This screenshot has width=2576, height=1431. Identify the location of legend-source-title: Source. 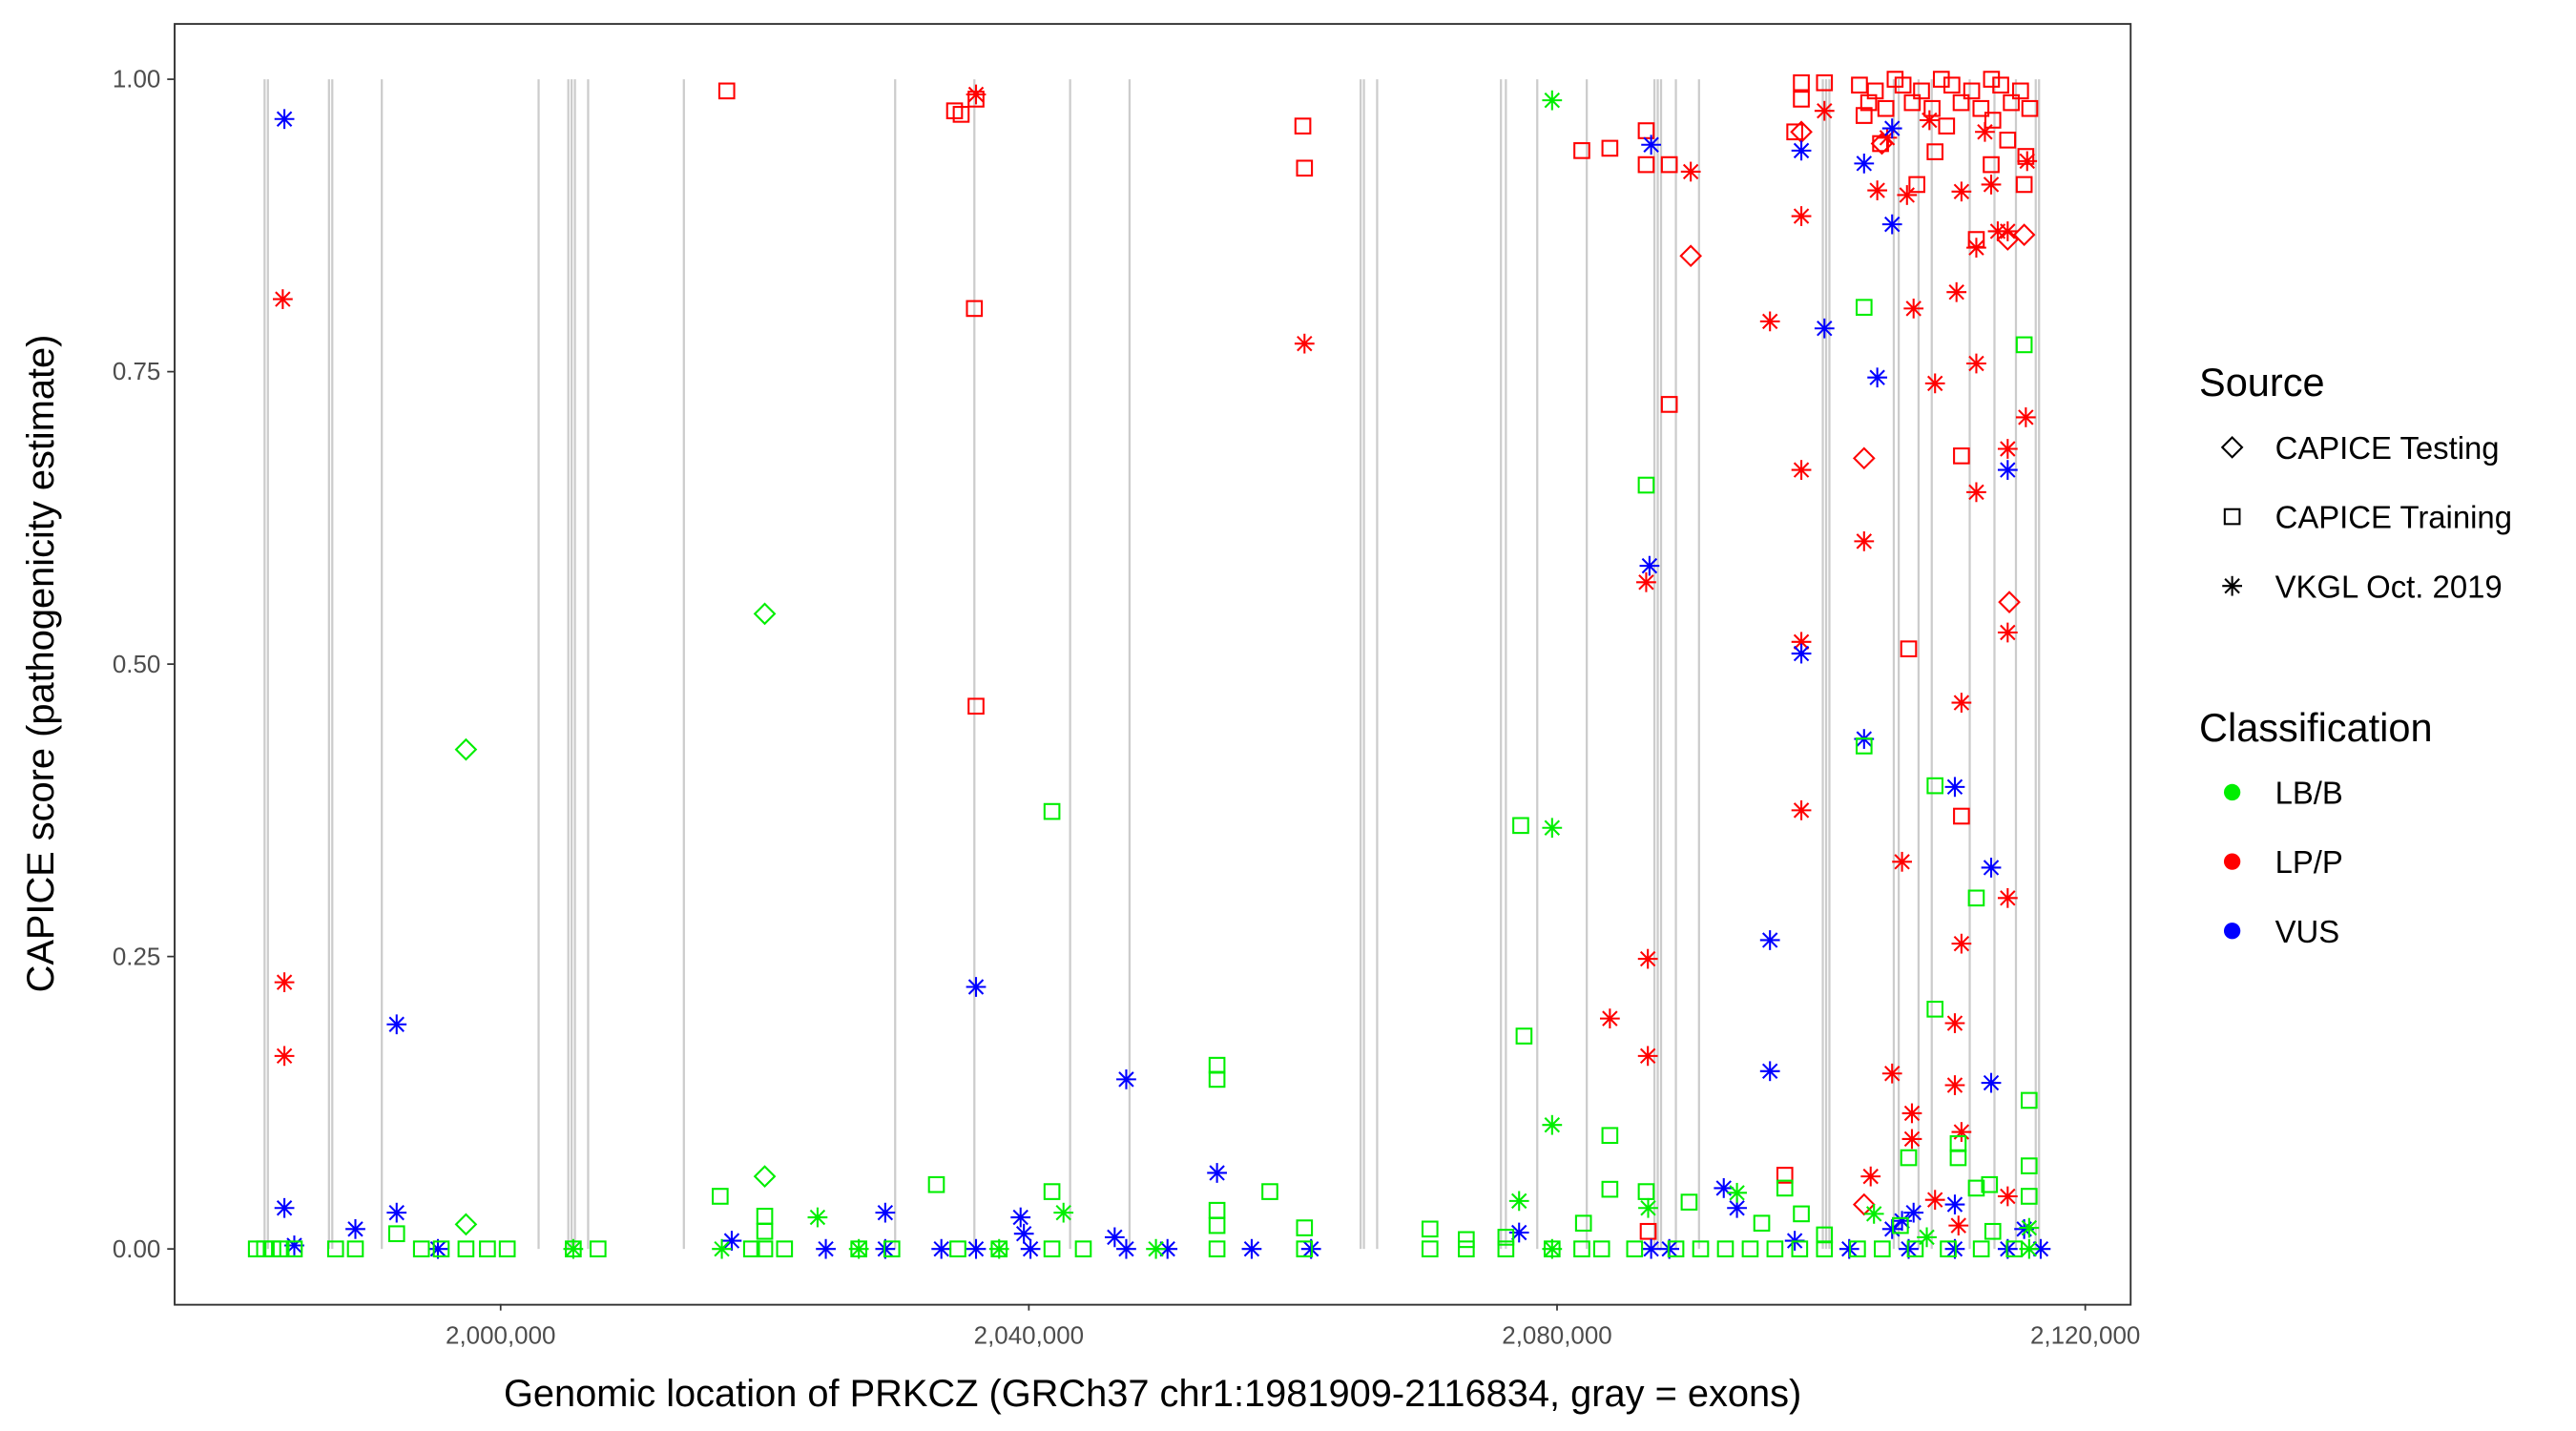
(2262, 382).